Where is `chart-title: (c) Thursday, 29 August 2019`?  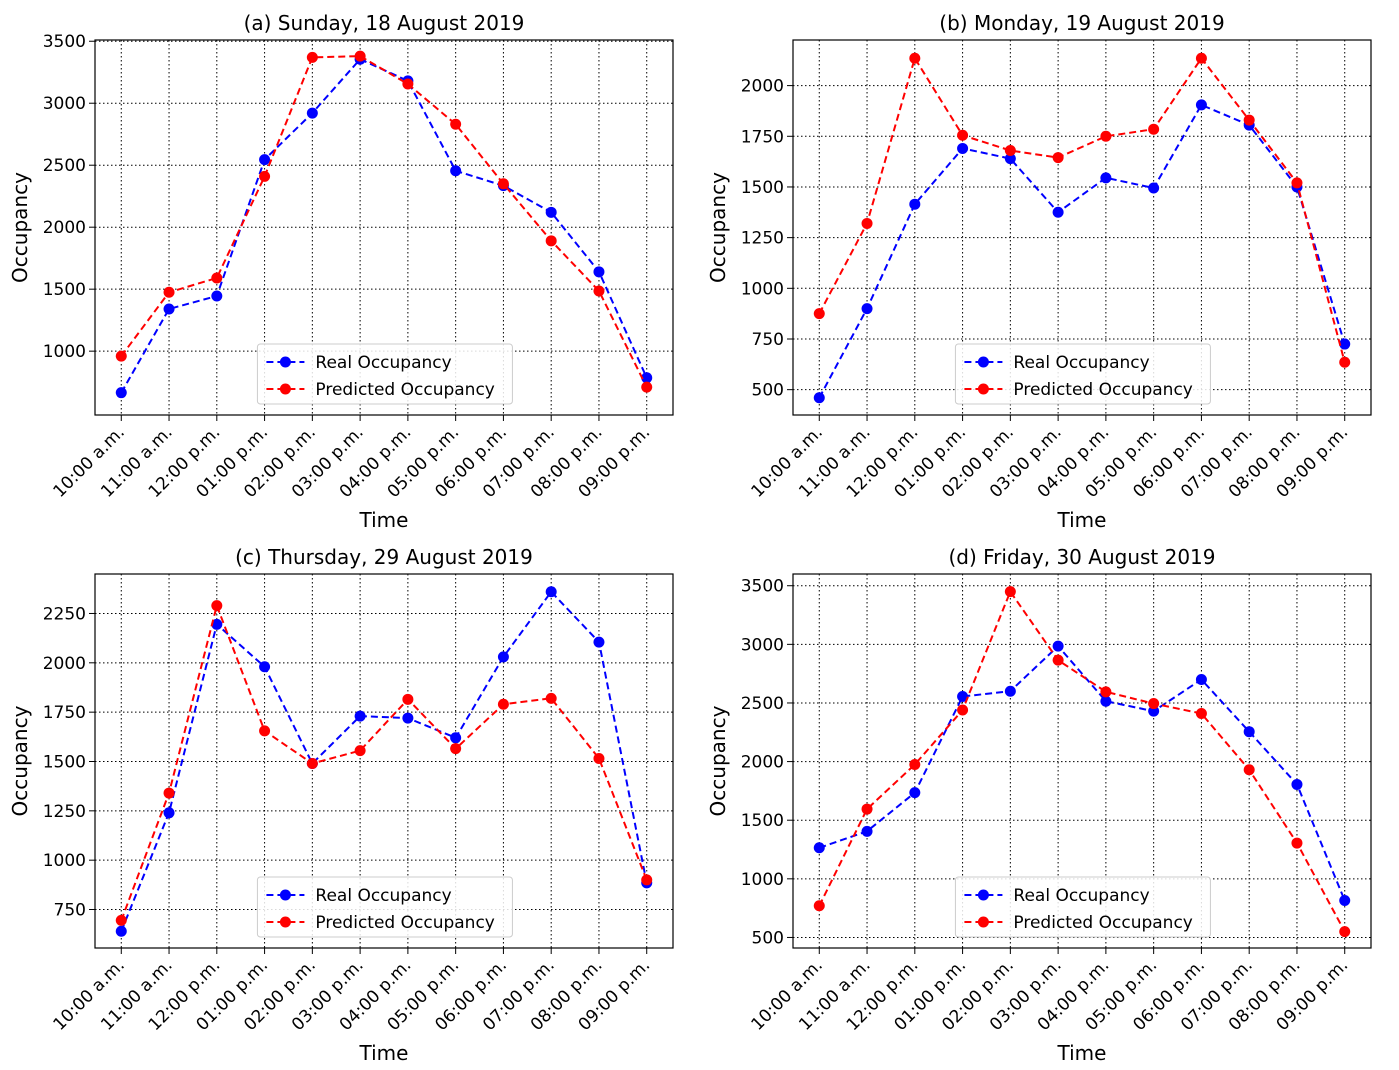
chart-title: (c) Thursday, 29 August 2019 is located at coordinates (384, 557).